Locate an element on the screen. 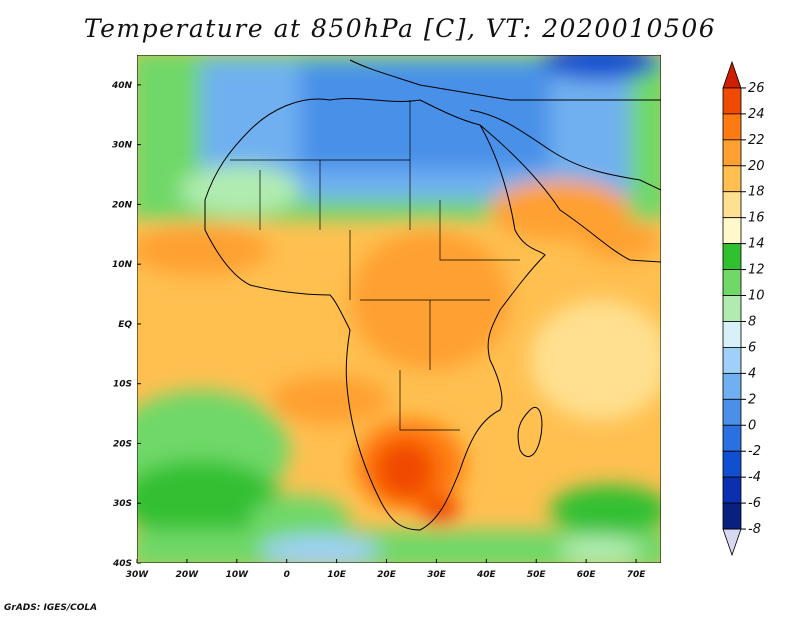  colorbar-level-label: 8 is located at coordinates (752, 321).